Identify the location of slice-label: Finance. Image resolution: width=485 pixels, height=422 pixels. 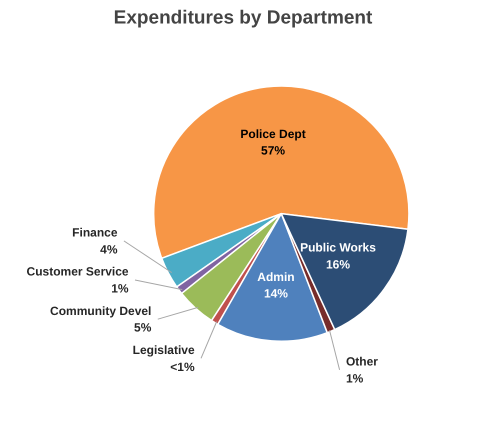
(95, 232).